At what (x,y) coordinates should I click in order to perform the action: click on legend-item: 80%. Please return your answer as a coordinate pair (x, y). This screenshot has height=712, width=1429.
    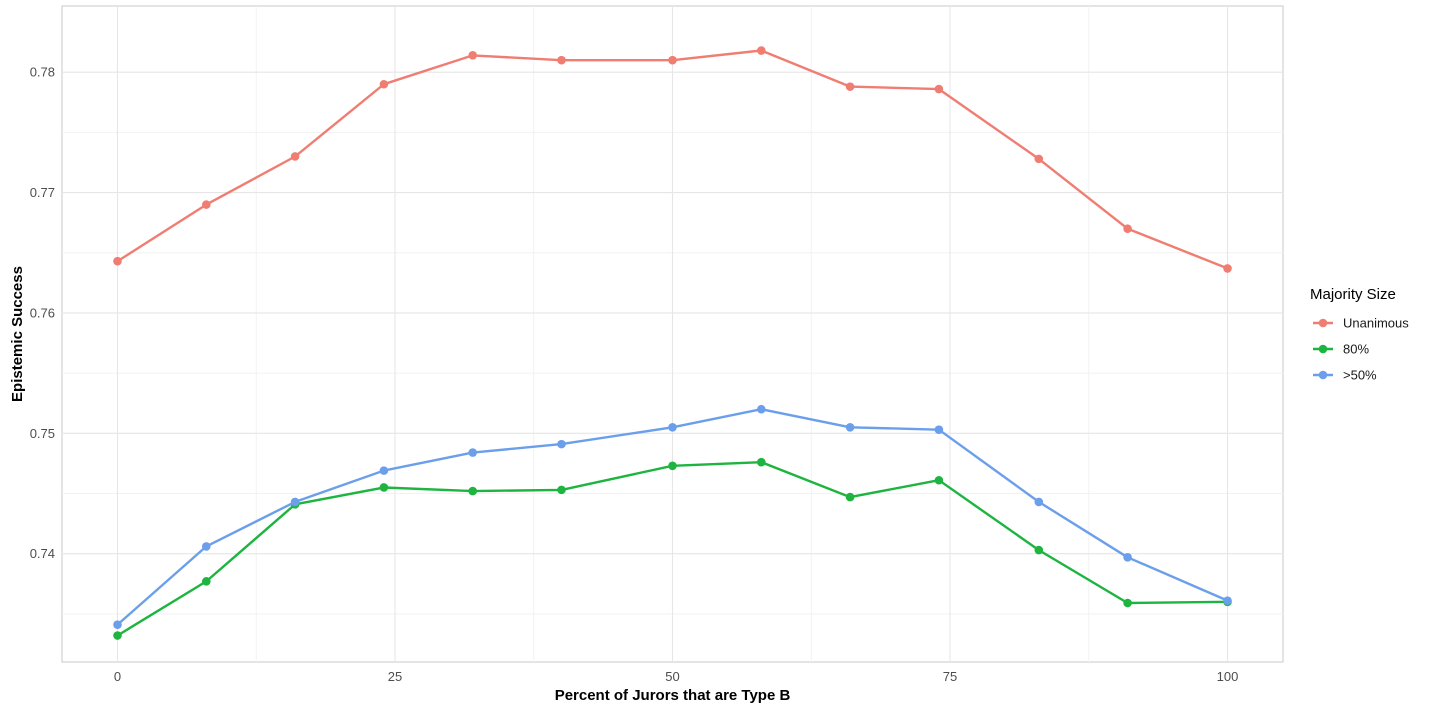
    Looking at the image, I should click on (1341, 349).